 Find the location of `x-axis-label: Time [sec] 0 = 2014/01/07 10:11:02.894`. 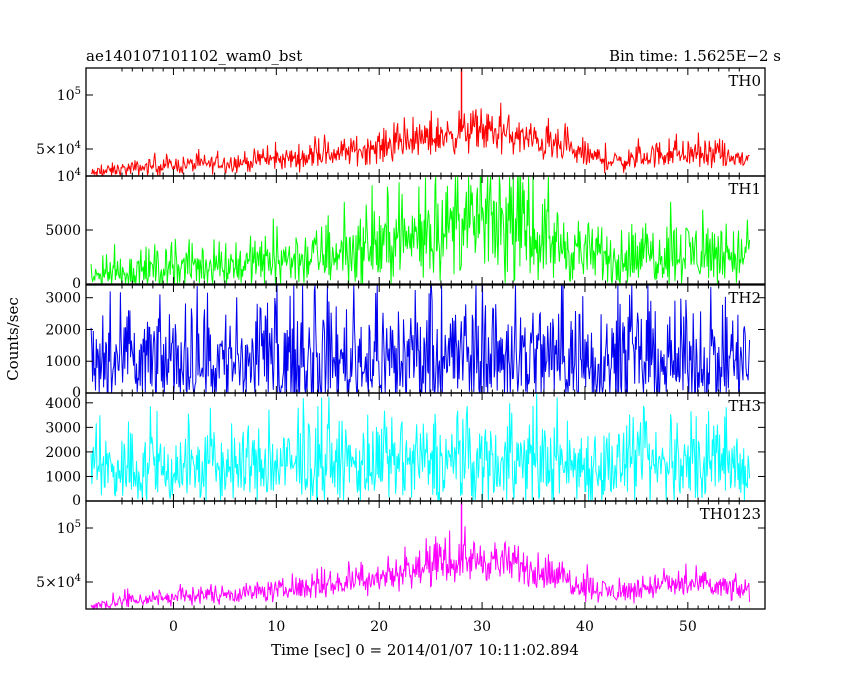

x-axis-label: Time [sec] 0 = 2014/01/07 10:11:02.894 is located at coordinates (425, 650).